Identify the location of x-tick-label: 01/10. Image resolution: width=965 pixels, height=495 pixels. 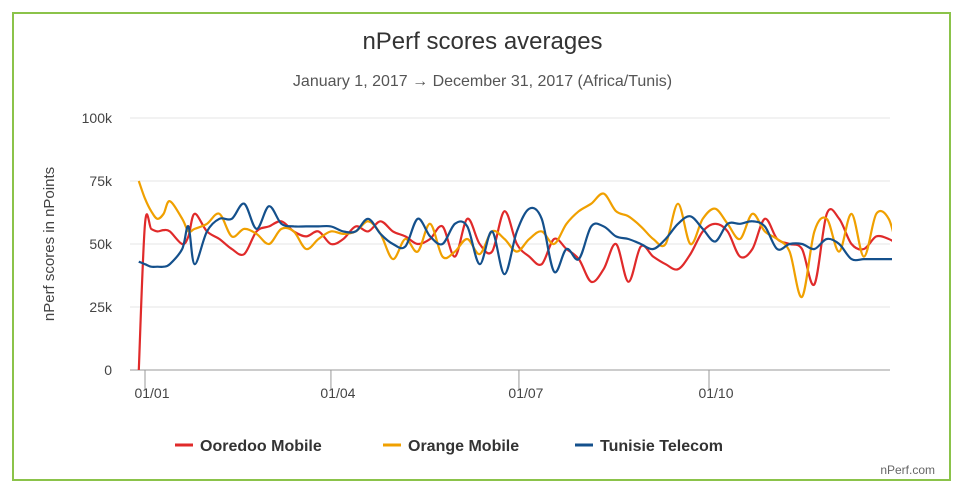
(715, 393).